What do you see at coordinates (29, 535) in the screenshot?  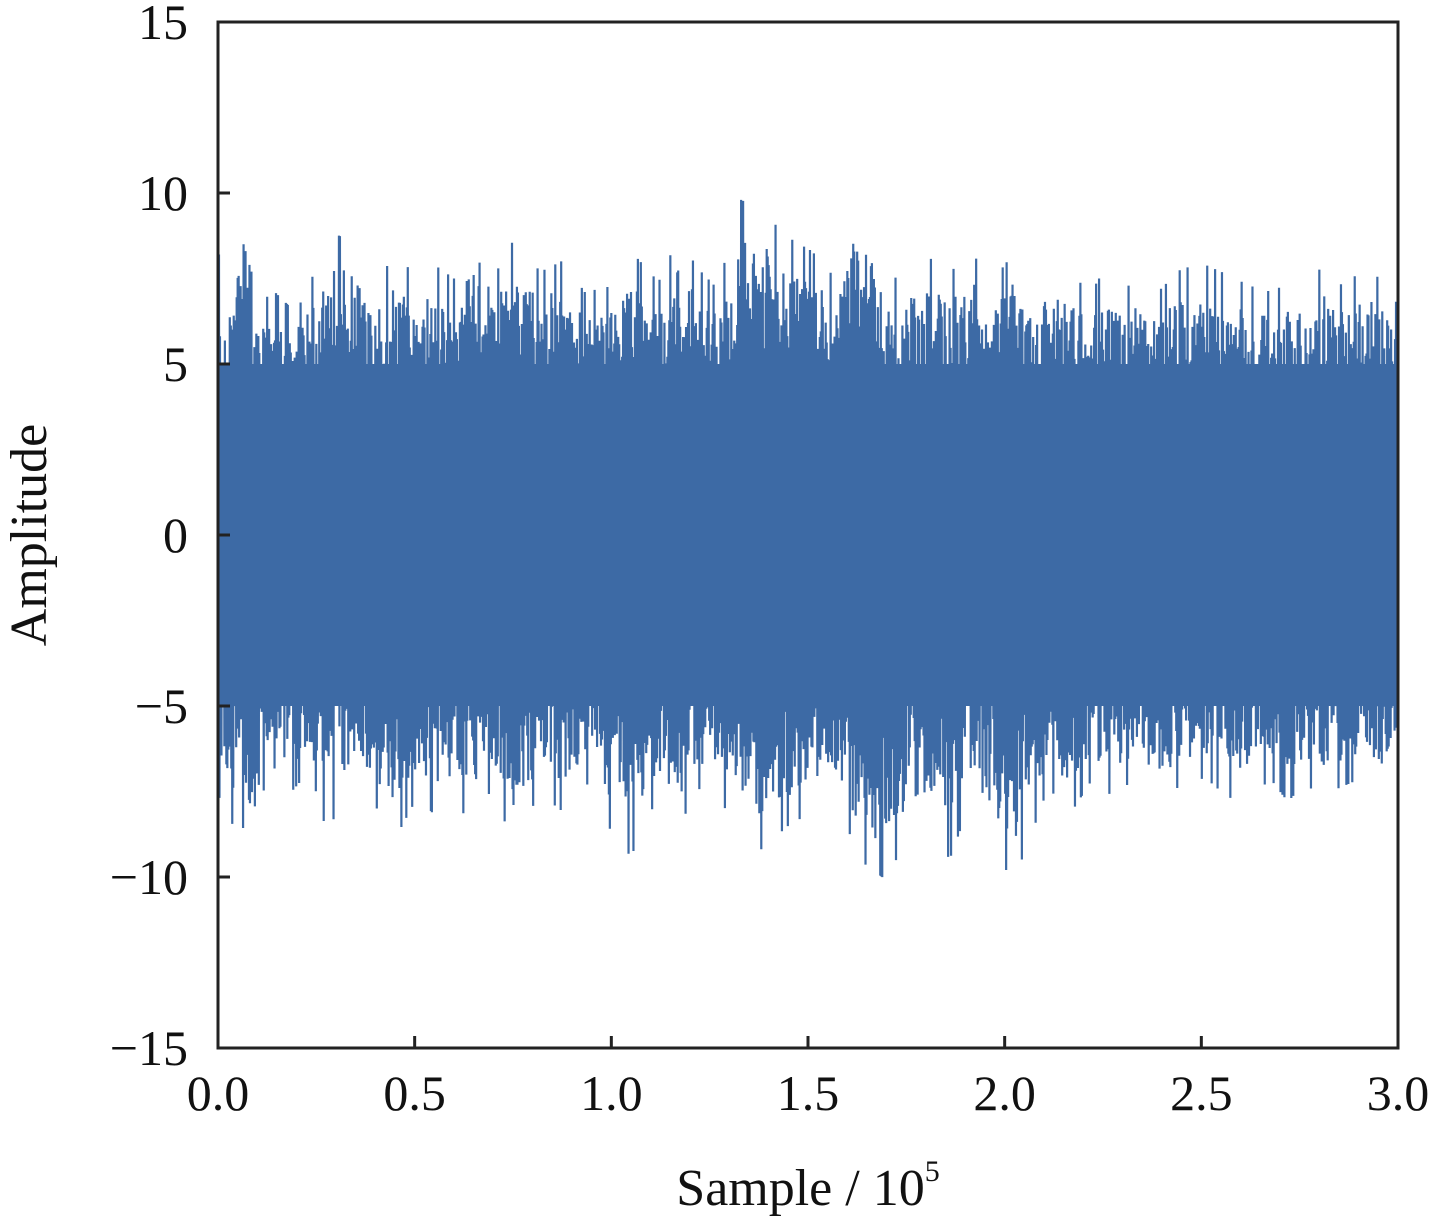 I see `y-axis-label: Amplitude` at bounding box center [29, 535].